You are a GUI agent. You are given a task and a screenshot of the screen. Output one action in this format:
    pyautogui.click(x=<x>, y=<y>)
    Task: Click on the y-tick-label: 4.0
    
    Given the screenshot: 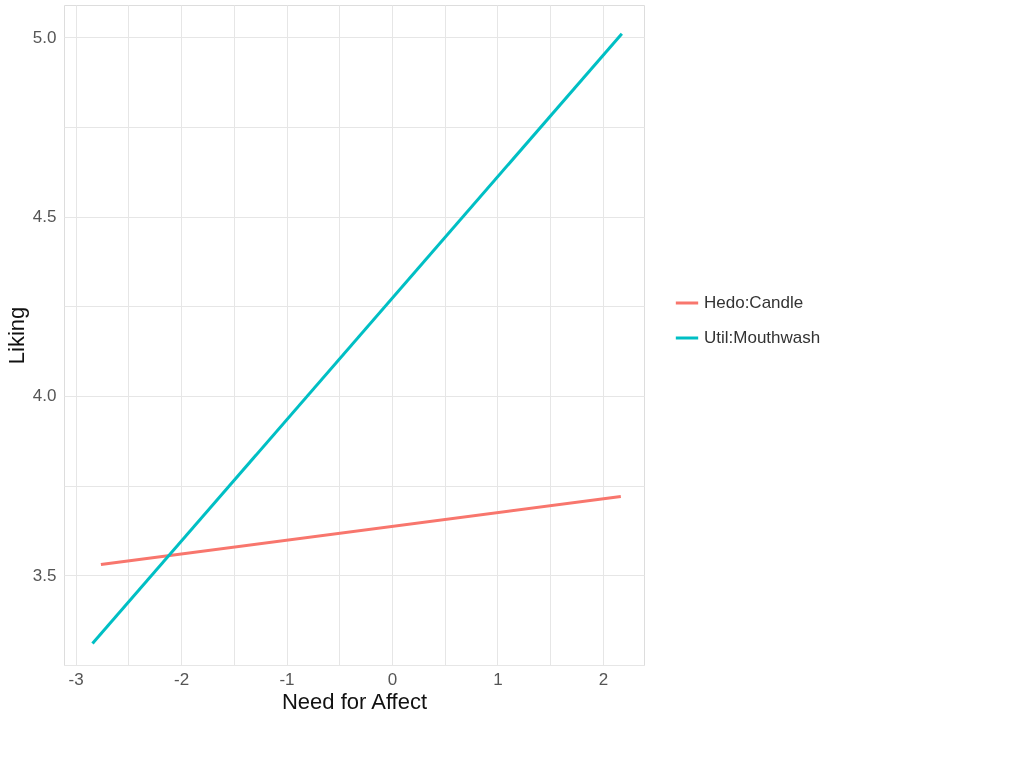 What is the action you would take?
    pyautogui.click(x=44, y=396)
    